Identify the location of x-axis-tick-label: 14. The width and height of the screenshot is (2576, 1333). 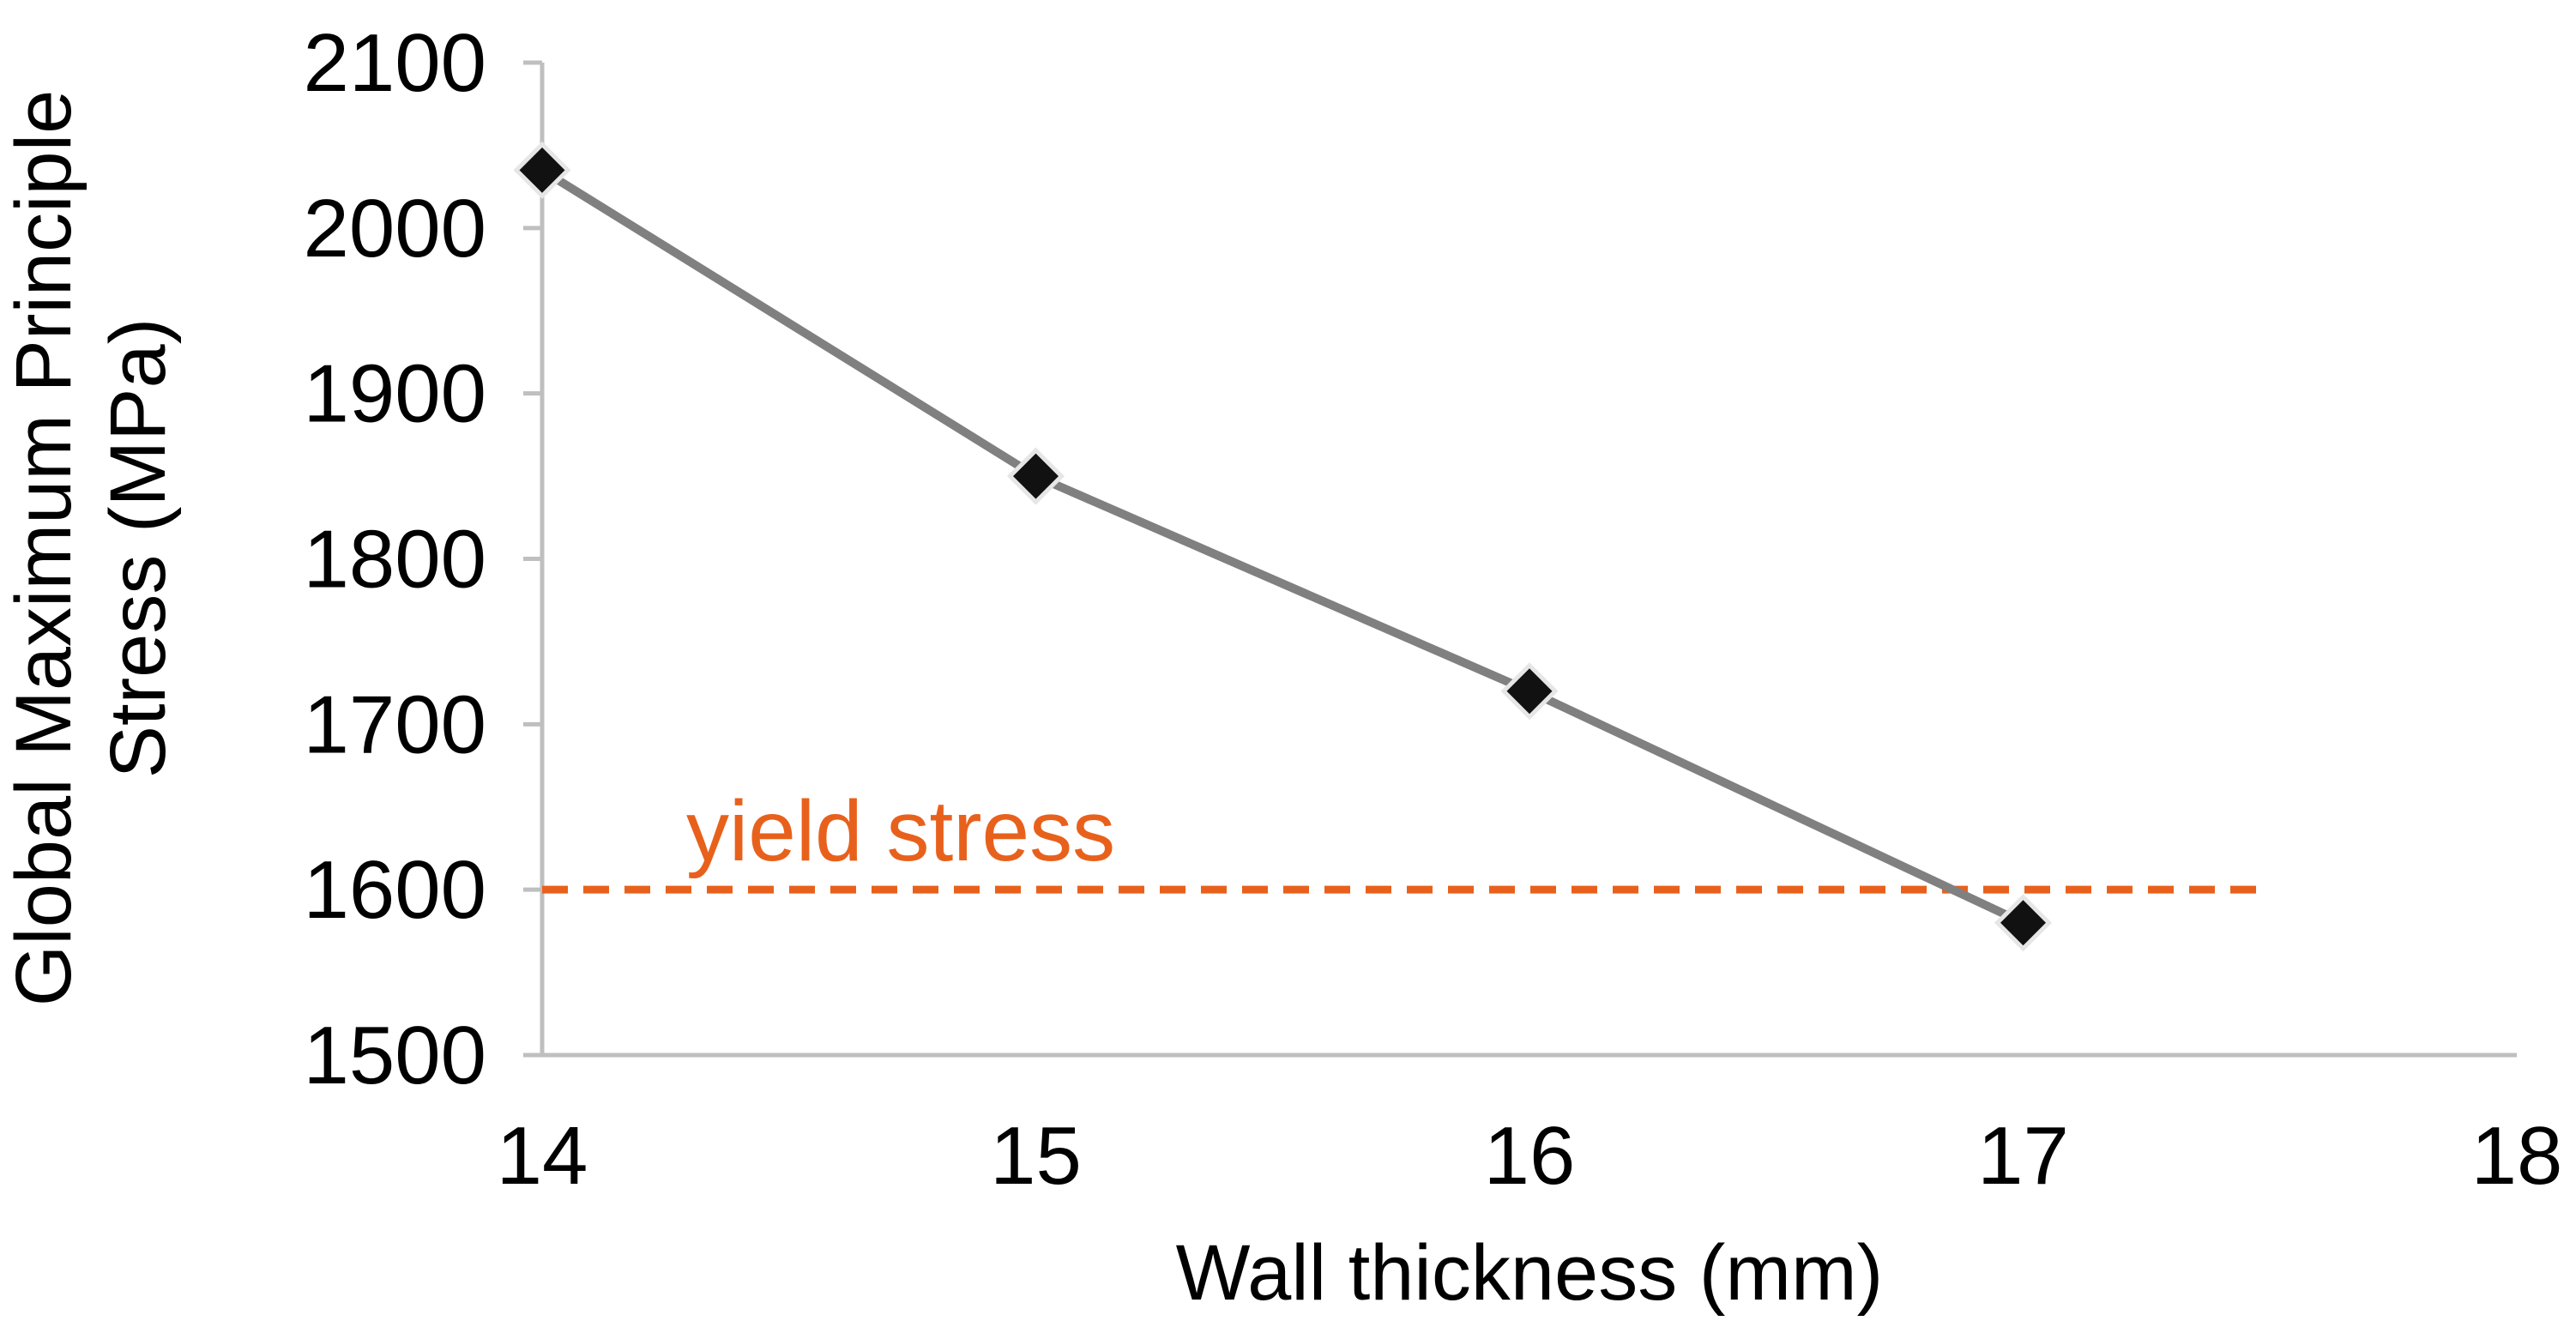
(542, 1156).